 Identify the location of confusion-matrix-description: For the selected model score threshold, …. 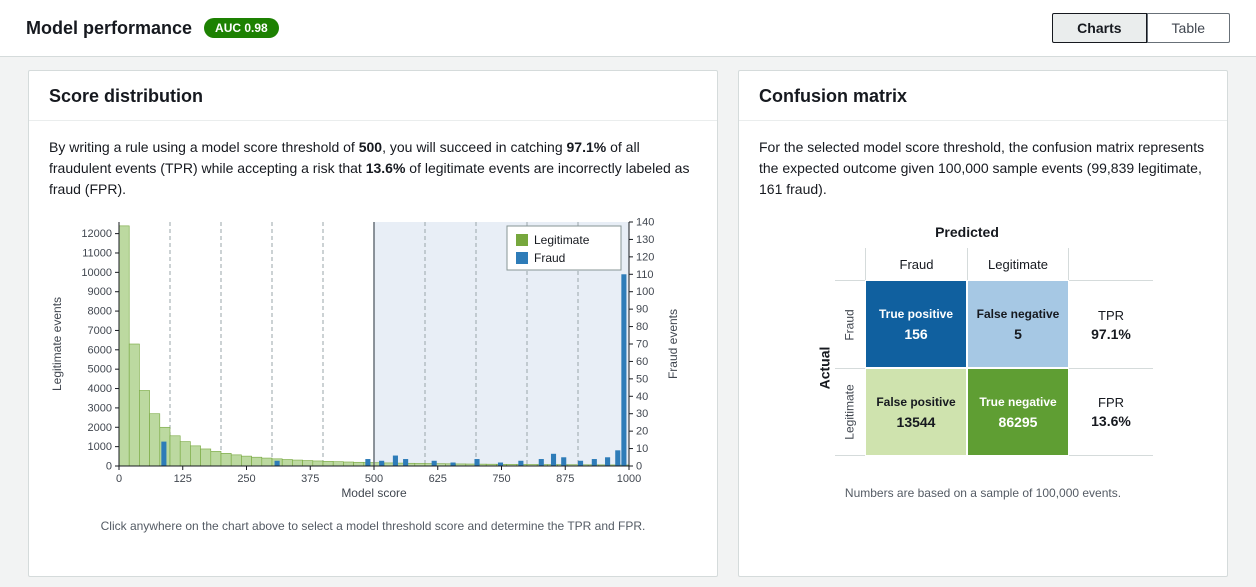
(982, 168).